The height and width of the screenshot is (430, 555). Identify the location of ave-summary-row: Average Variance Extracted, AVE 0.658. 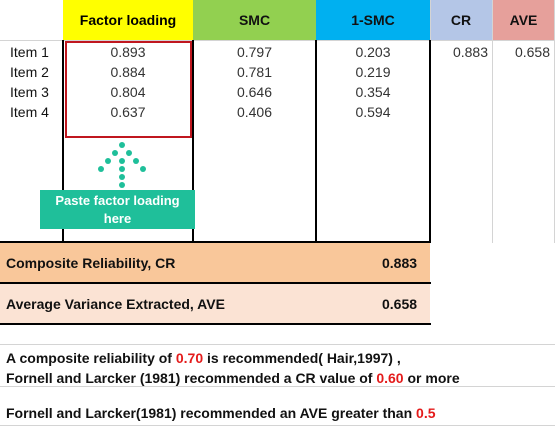
(215, 304).